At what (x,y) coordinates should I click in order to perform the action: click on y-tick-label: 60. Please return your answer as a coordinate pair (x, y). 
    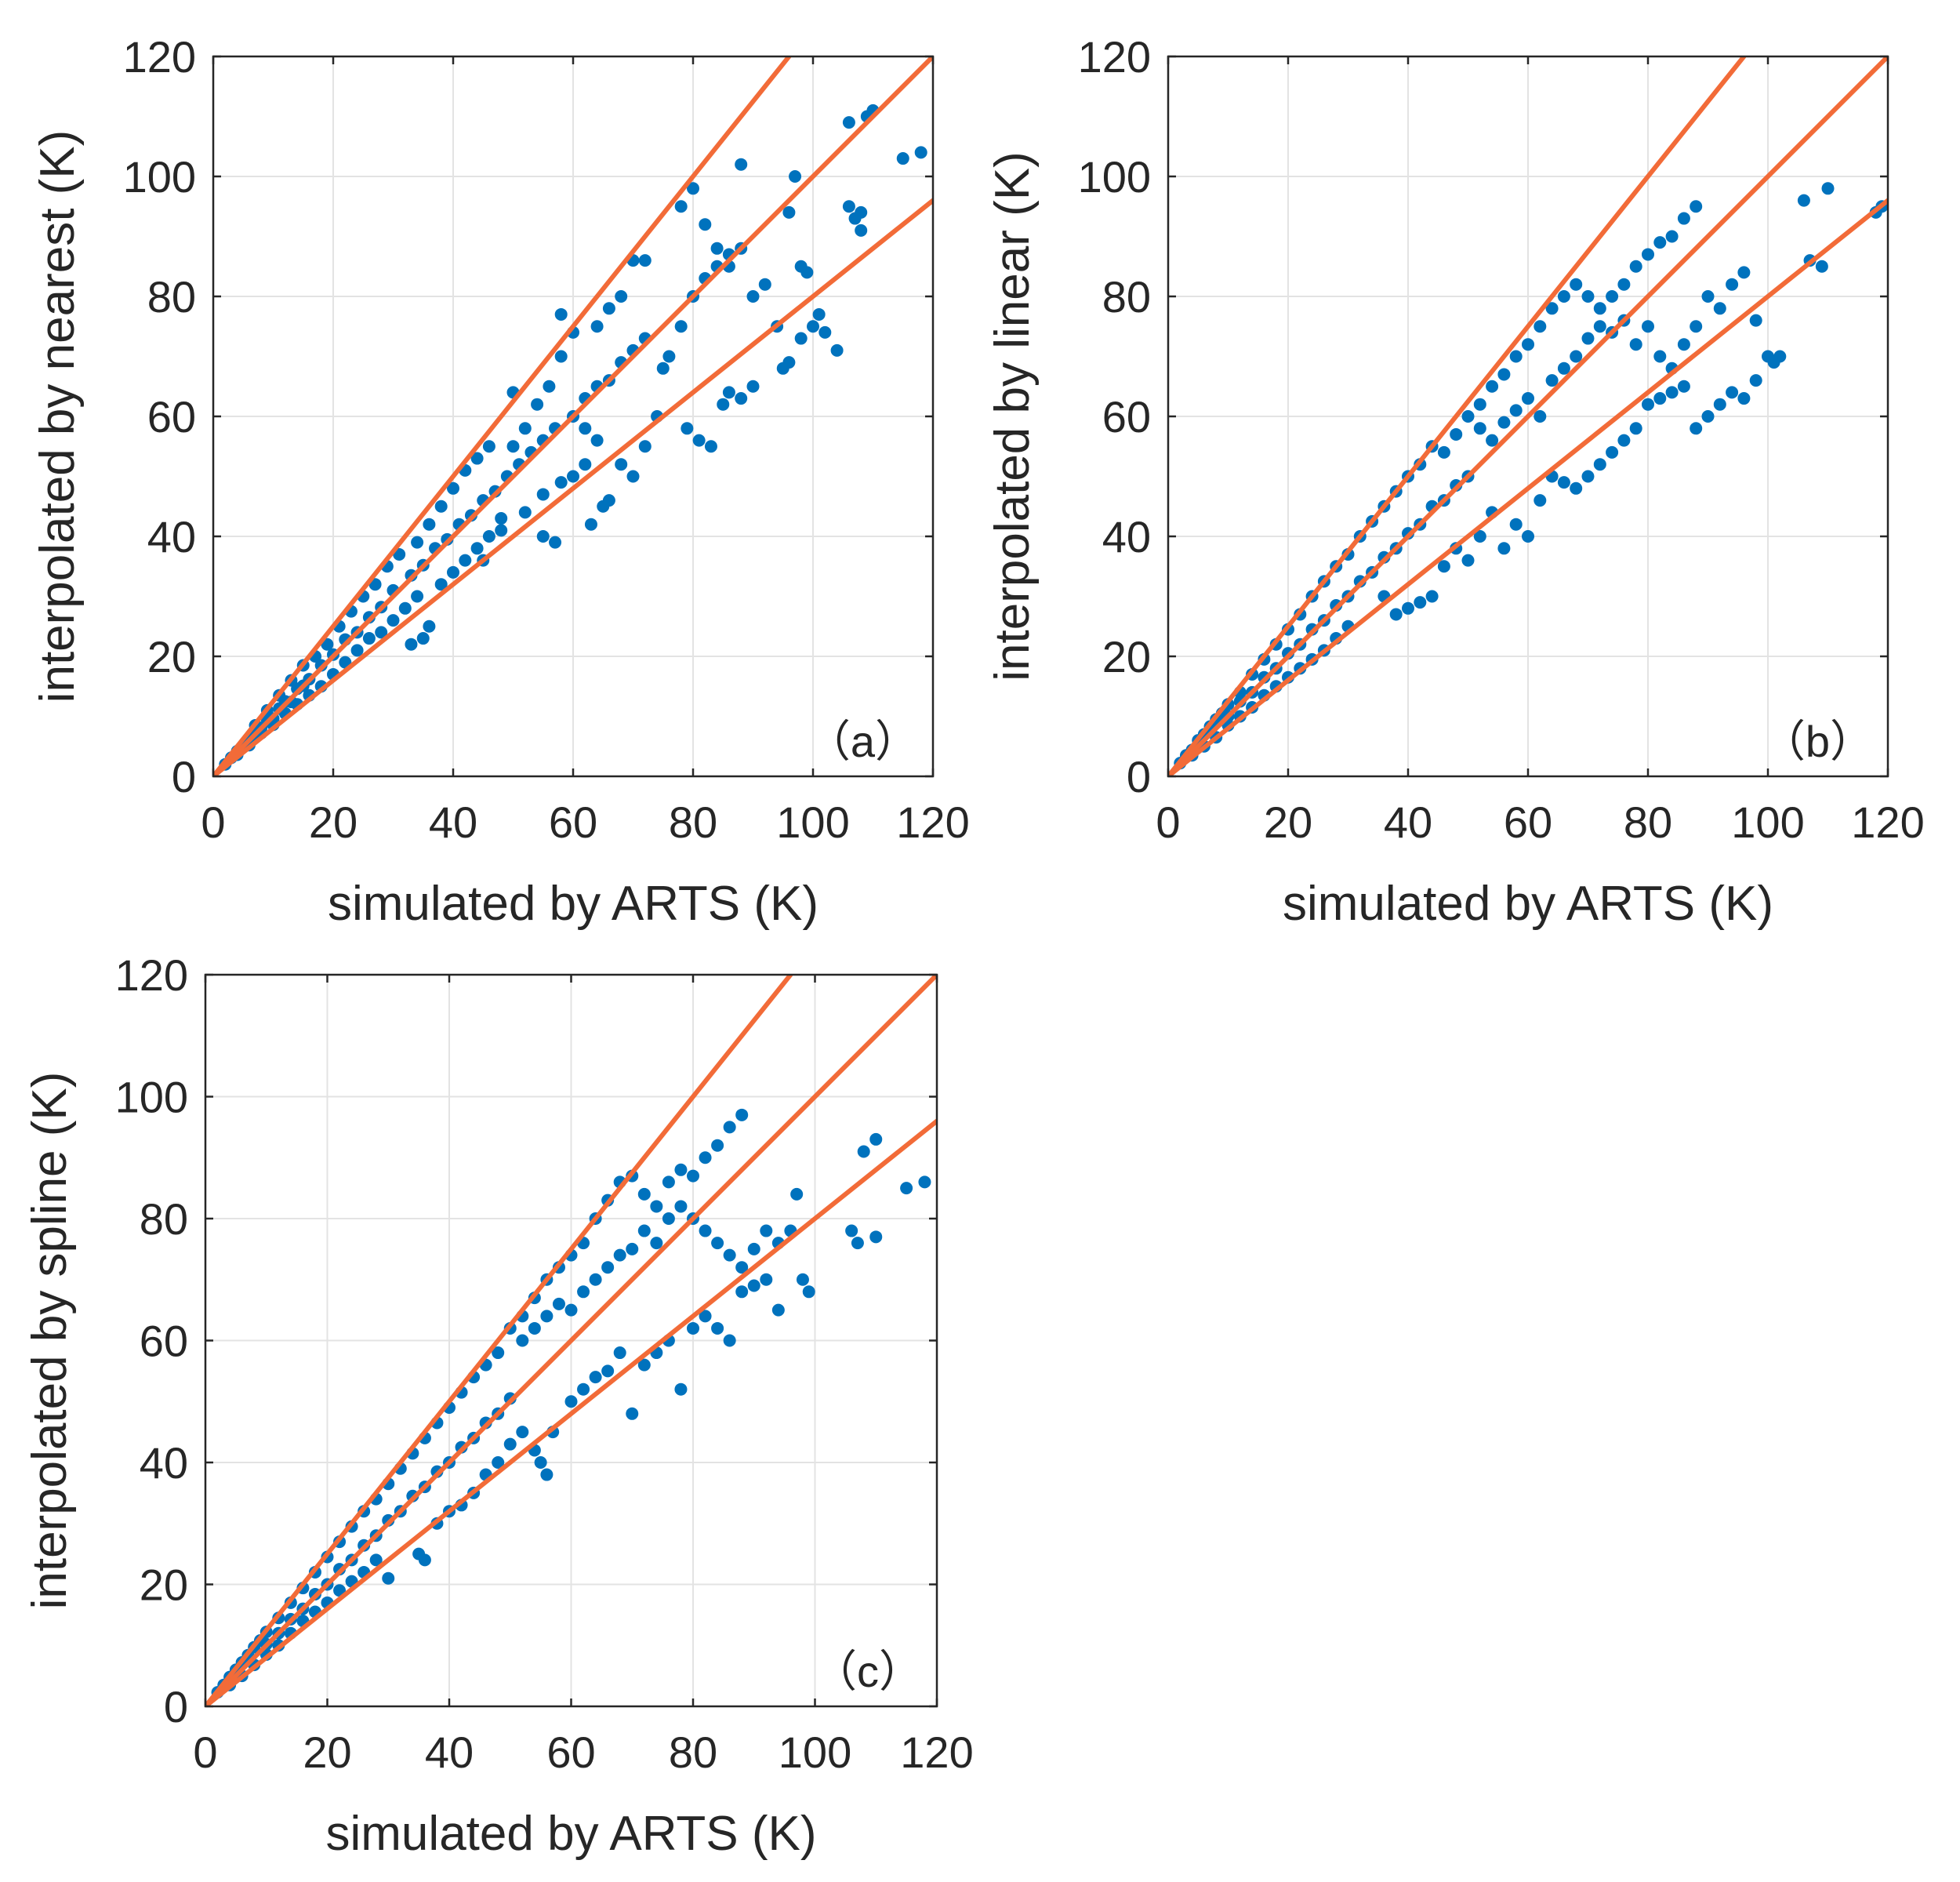
    Looking at the image, I should click on (171, 416).